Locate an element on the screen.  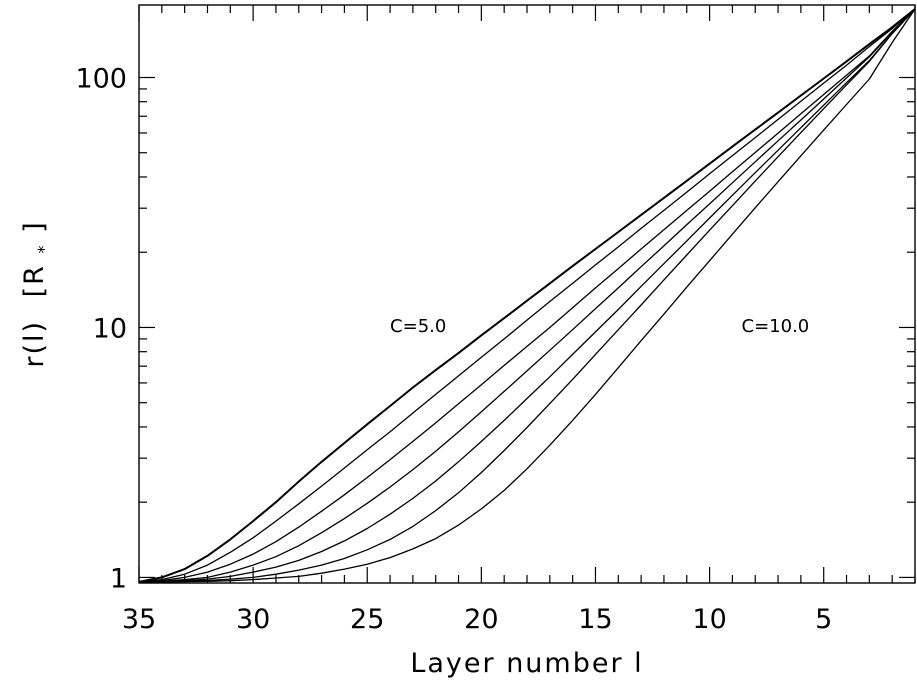
y-tick-label: 10 is located at coordinates (110, 328).